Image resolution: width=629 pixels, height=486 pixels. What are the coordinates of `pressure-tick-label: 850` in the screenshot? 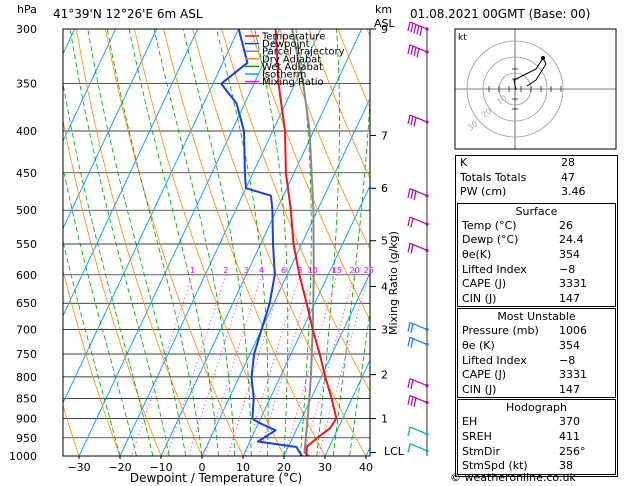 It's located at (26, 398).